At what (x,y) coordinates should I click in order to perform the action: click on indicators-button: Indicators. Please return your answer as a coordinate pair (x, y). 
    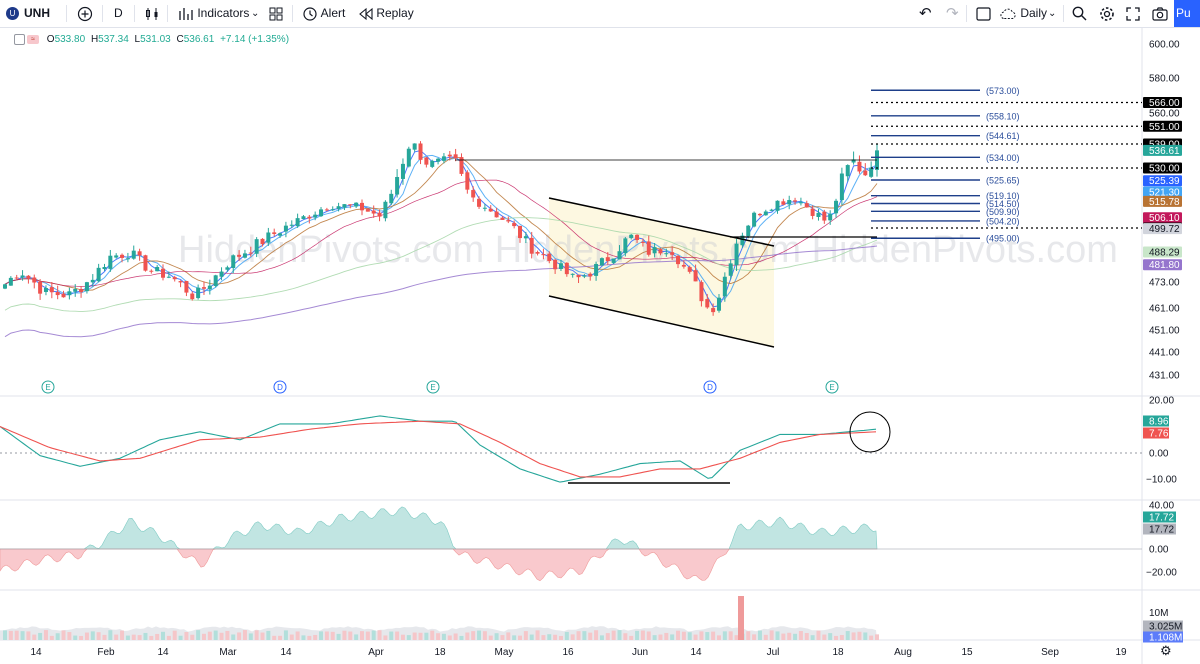
    Looking at the image, I should click on (213, 13).